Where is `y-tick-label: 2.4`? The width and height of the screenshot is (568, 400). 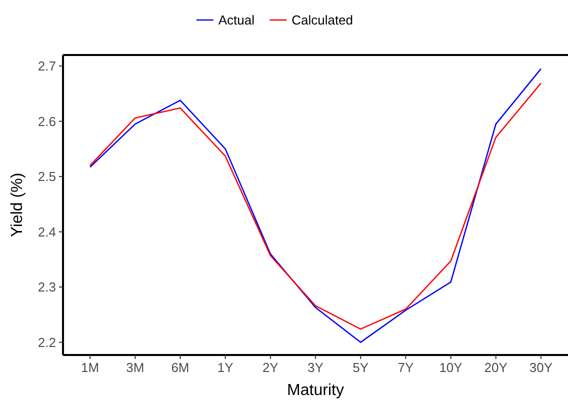 y-tick-label: 2.4 is located at coordinates (47, 232).